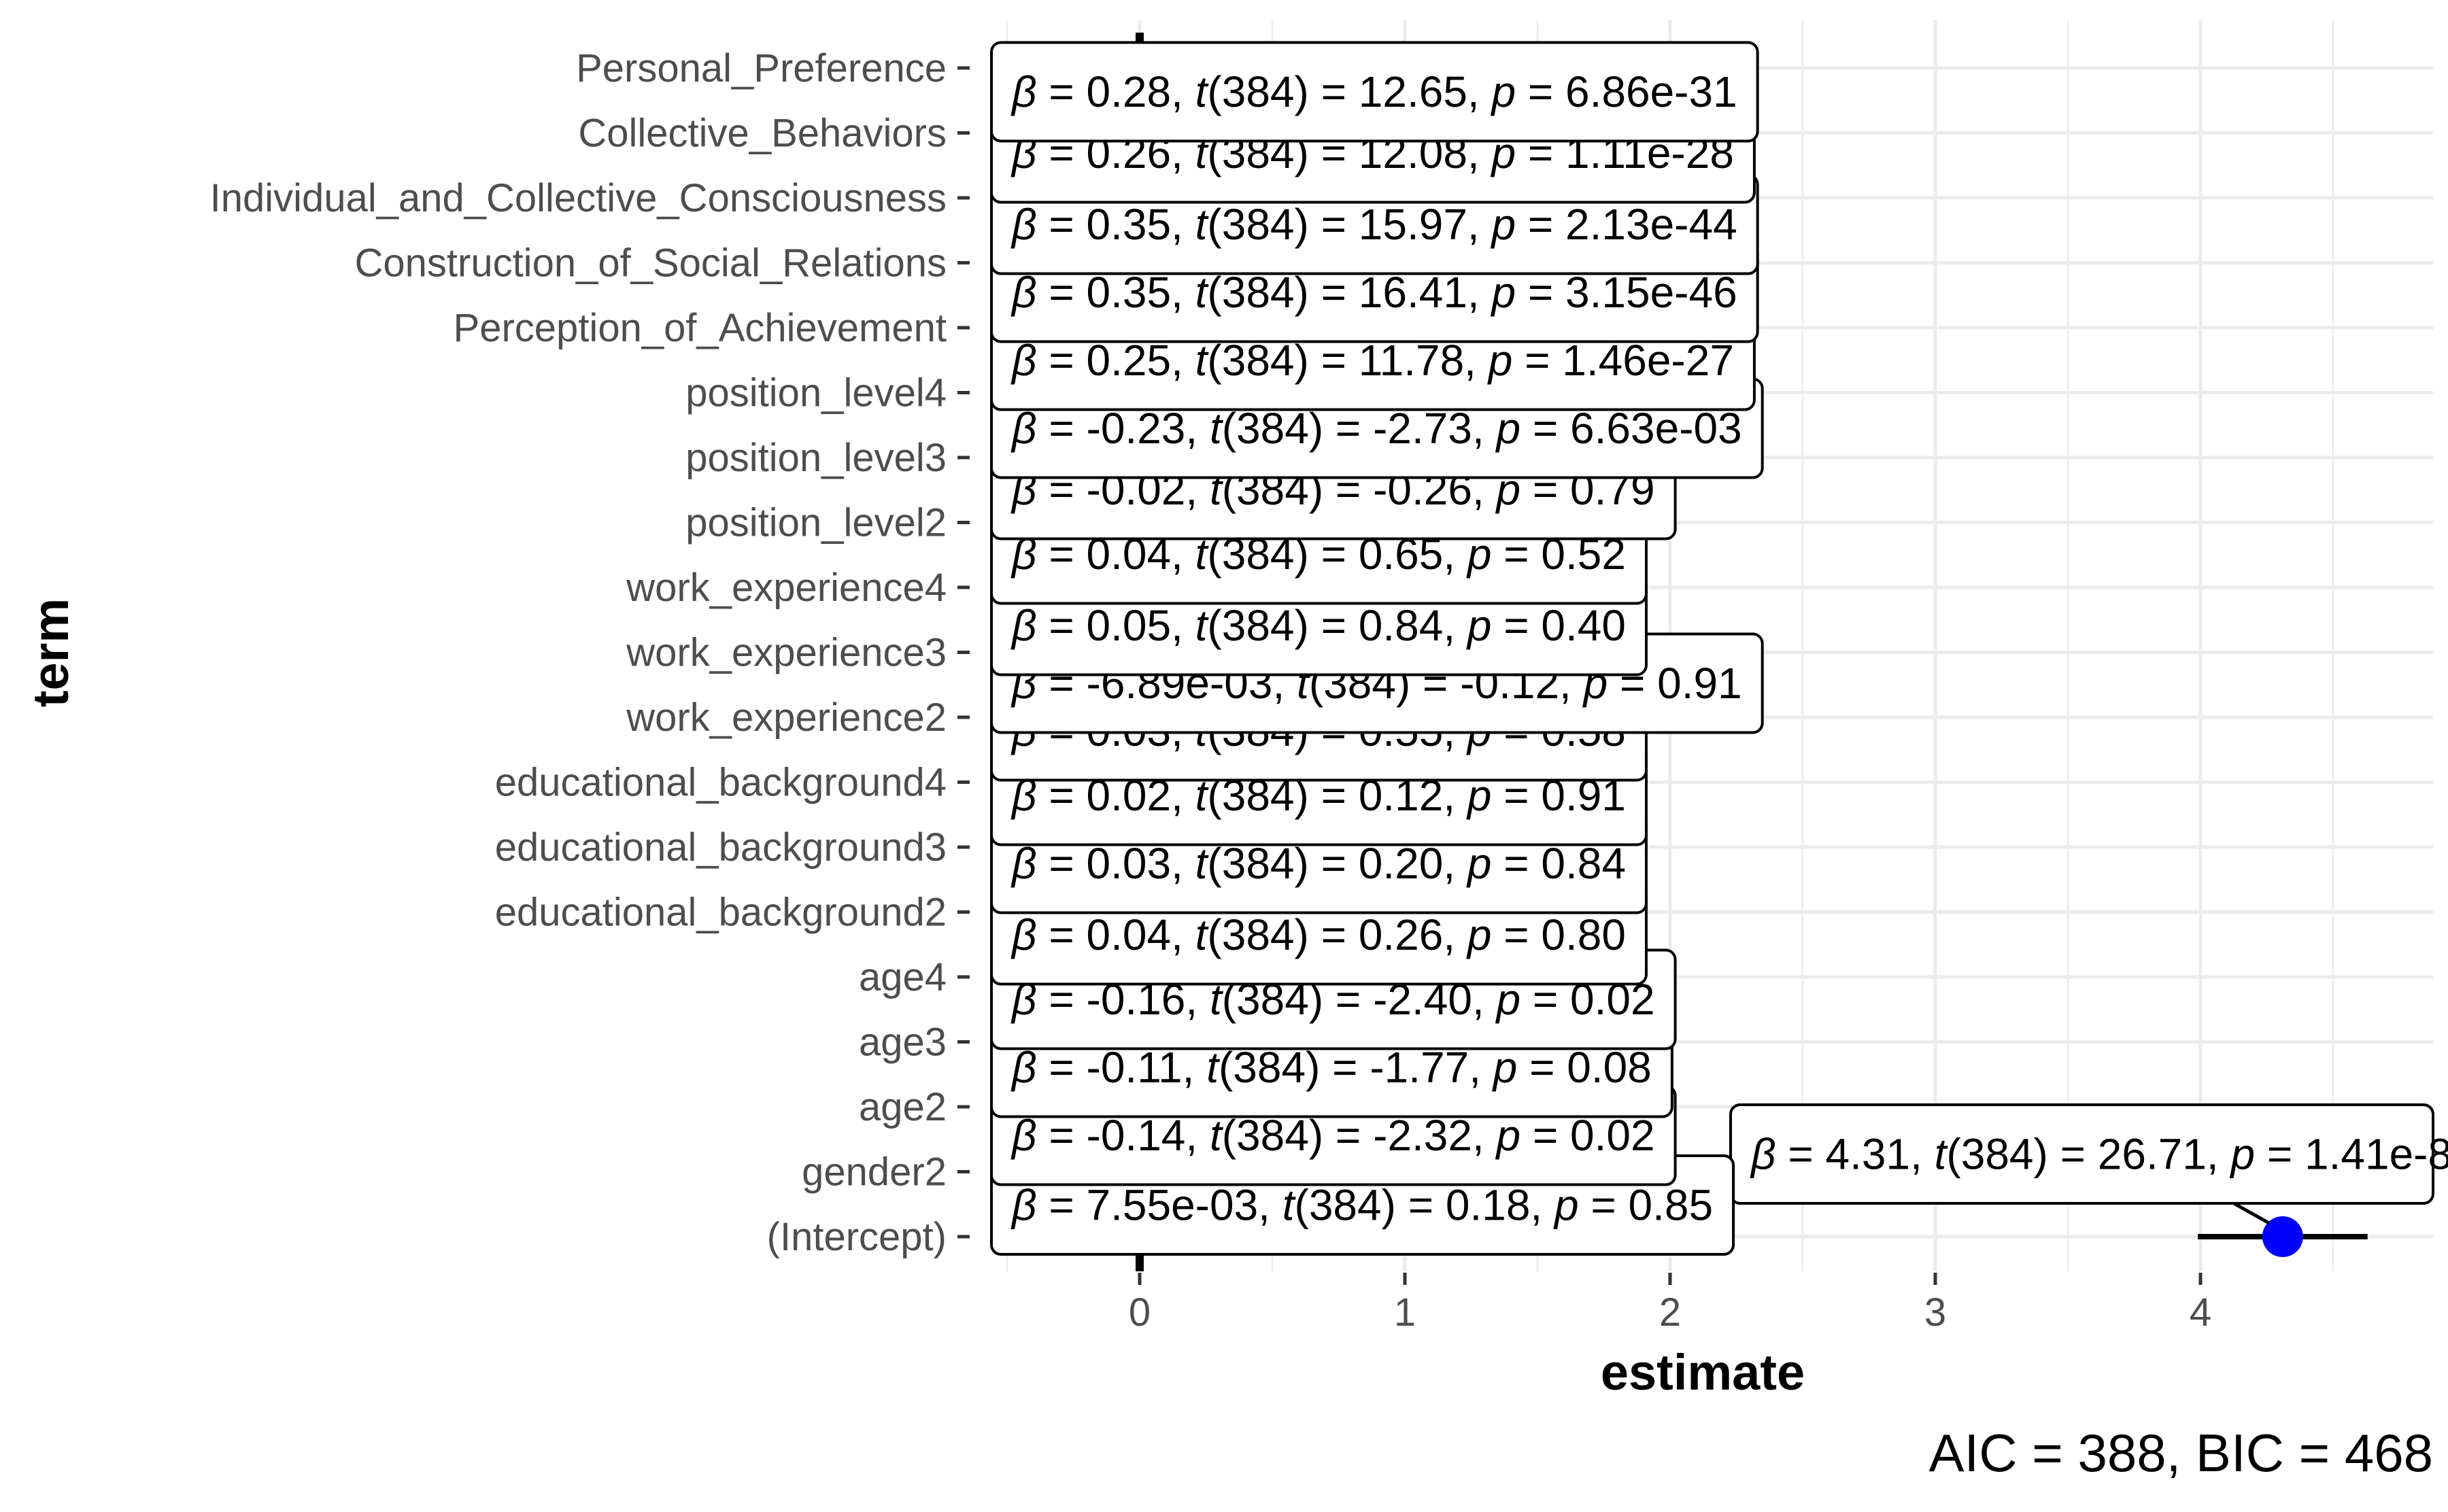 The width and height of the screenshot is (2448, 1512). I want to click on label-text: β = -0.23, t(384) = -2.73, p = 6.63e-03, so click(1376, 428).